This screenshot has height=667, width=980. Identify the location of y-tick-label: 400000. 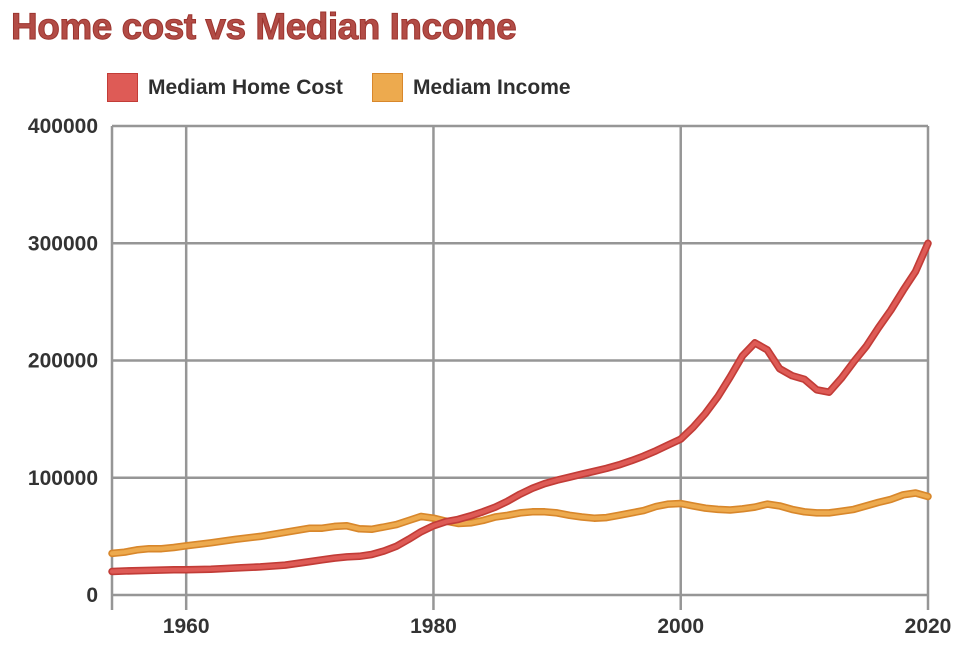
(63, 126).